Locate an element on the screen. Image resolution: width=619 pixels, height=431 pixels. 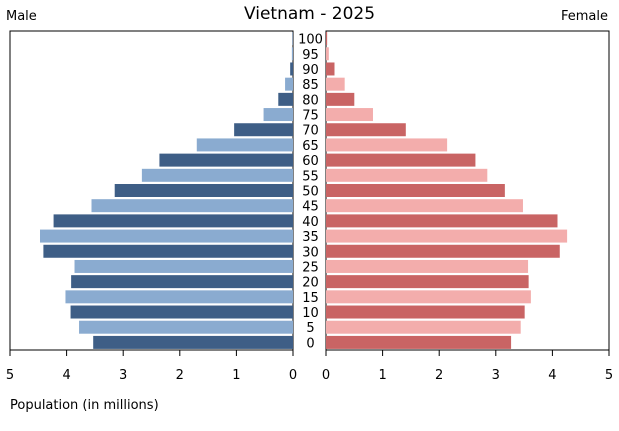
male-label: Male is located at coordinates (21, 16).